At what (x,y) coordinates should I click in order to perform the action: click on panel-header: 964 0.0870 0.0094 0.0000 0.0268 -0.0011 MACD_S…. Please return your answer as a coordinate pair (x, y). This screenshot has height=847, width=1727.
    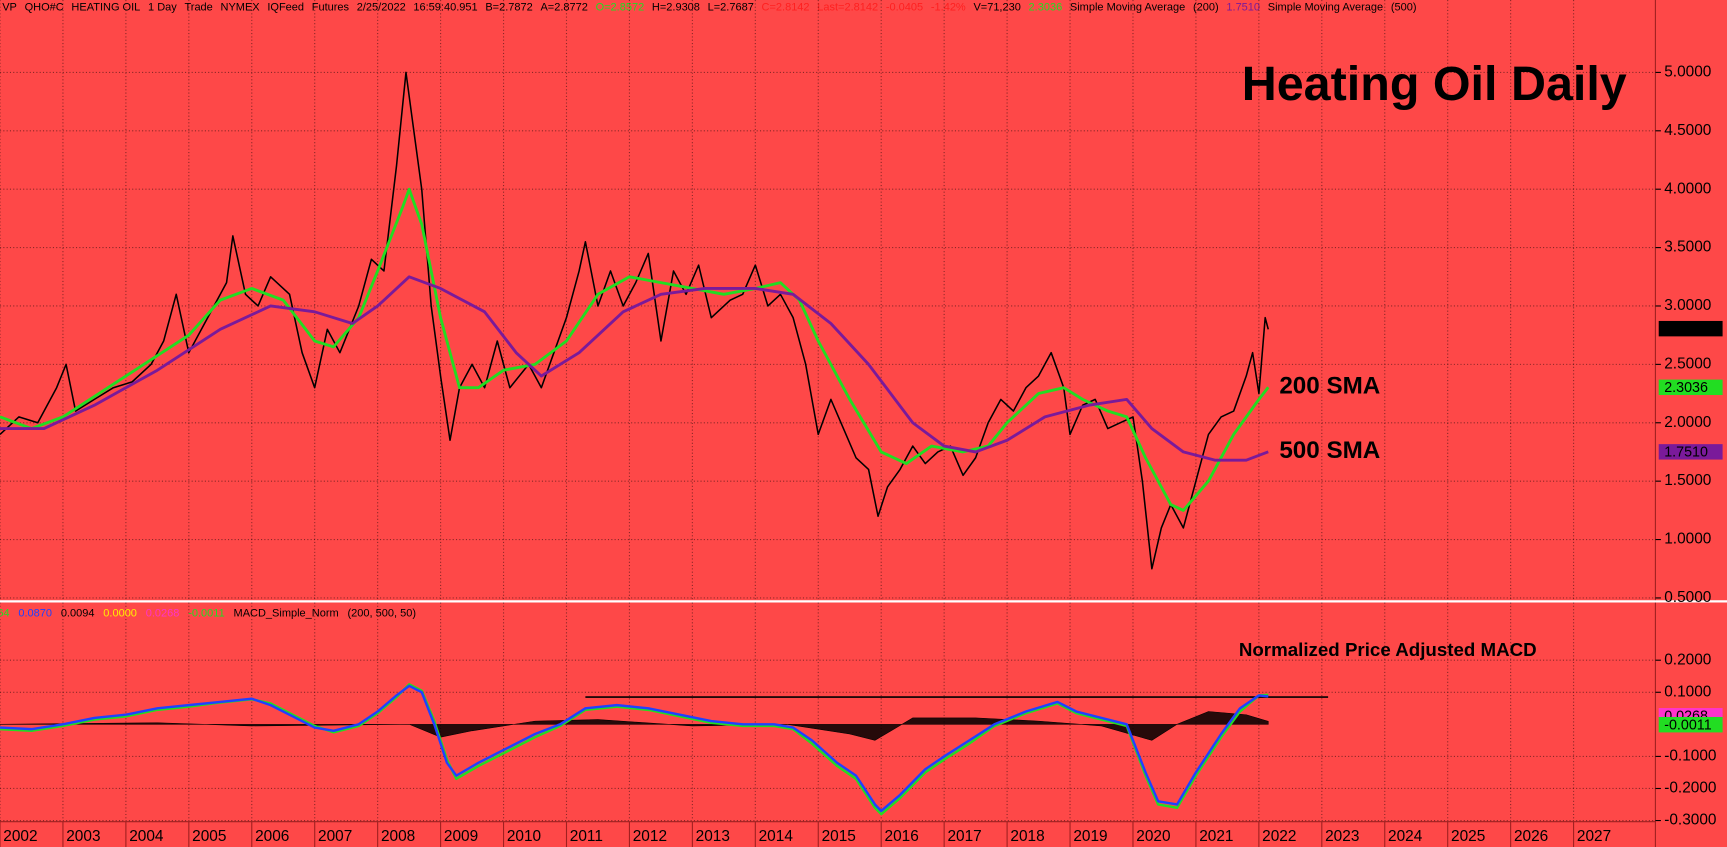
    Looking at the image, I should click on (208, 613).